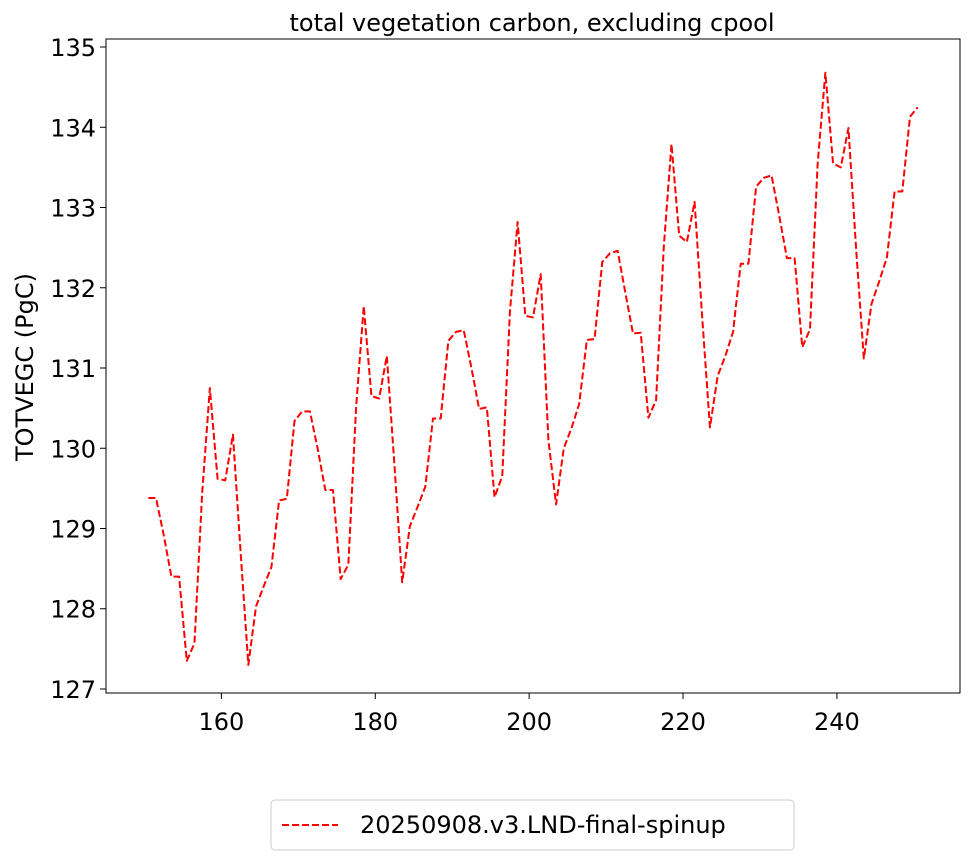 Image resolution: width=968 pixels, height=864 pixels. What do you see at coordinates (73, 610) in the screenshot?
I see `y-tick-label: 128` at bounding box center [73, 610].